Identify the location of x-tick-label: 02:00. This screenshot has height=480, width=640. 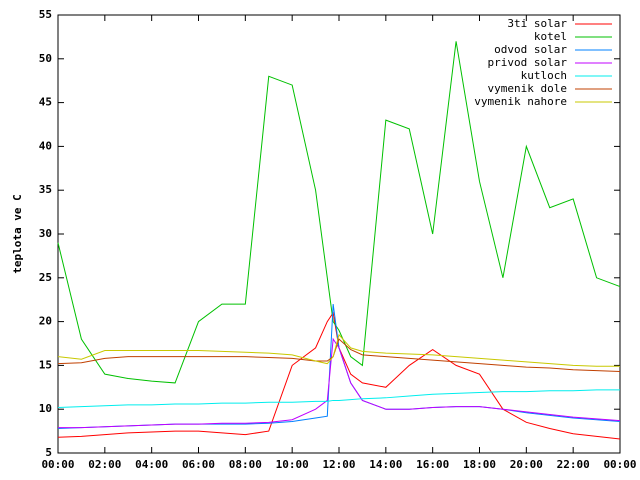
(104, 464).